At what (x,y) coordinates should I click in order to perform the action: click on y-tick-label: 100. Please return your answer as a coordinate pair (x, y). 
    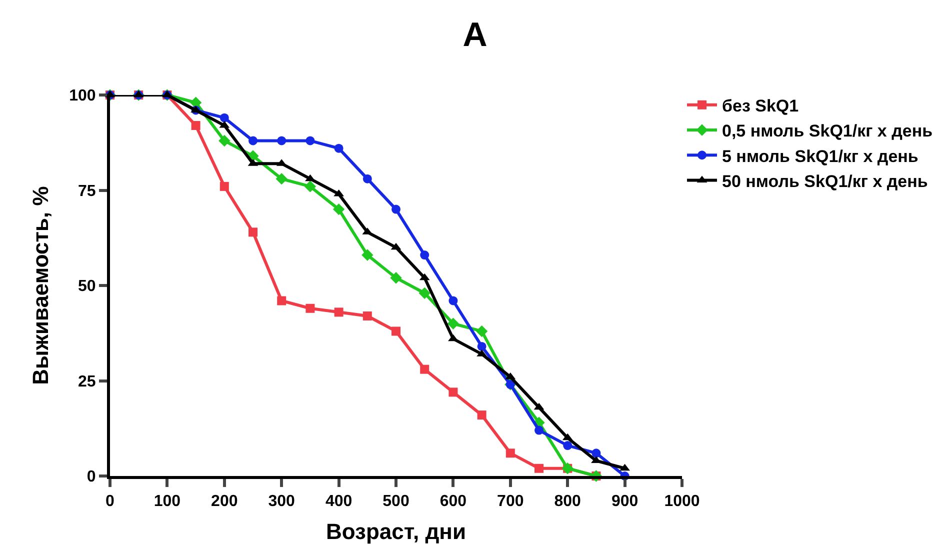
    Looking at the image, I should click on (82, 96).